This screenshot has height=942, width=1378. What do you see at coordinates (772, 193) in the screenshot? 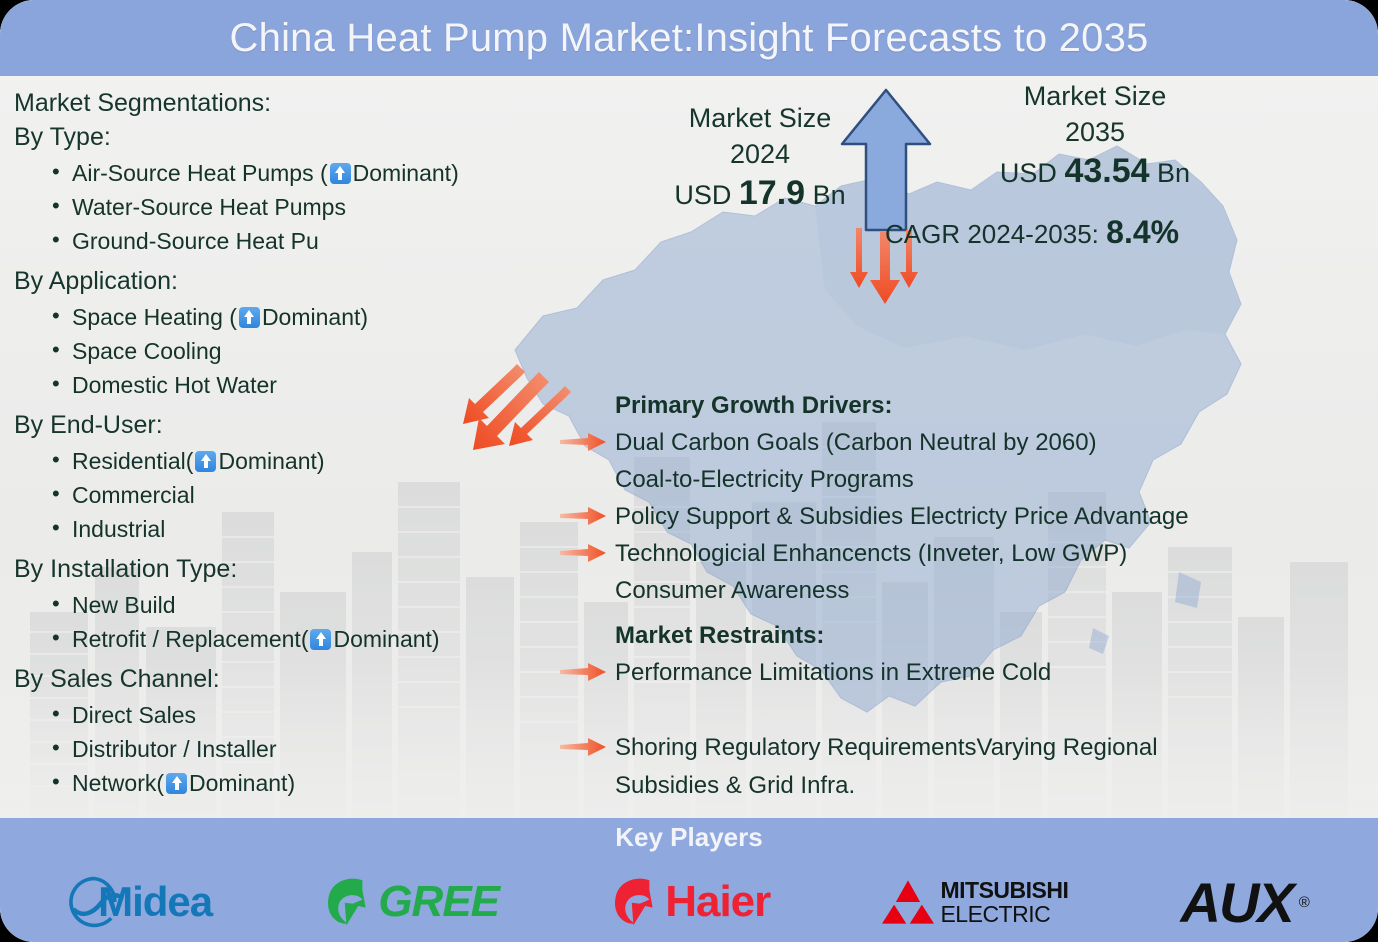
I see `value-2024: 17.9` at bounding box center [772, 193].